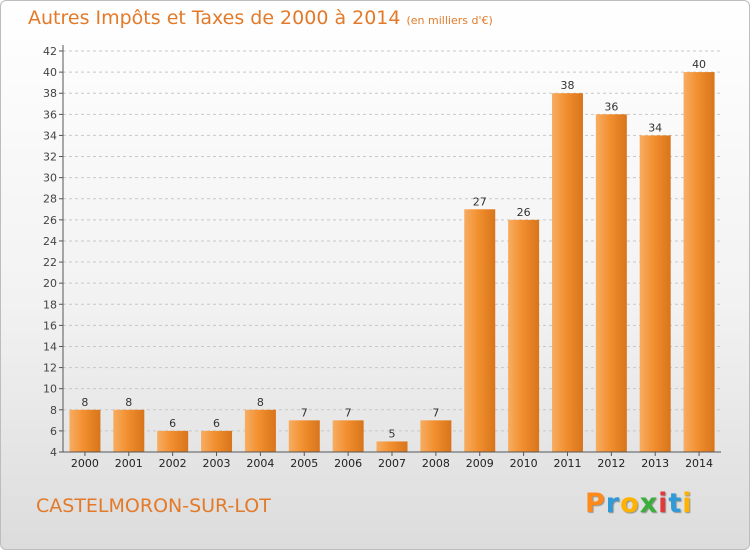 This screenshot has width=750, height=550. Describe the element at coordinates (611, 283) in the screenshot. I see `bar-2012` at that location.